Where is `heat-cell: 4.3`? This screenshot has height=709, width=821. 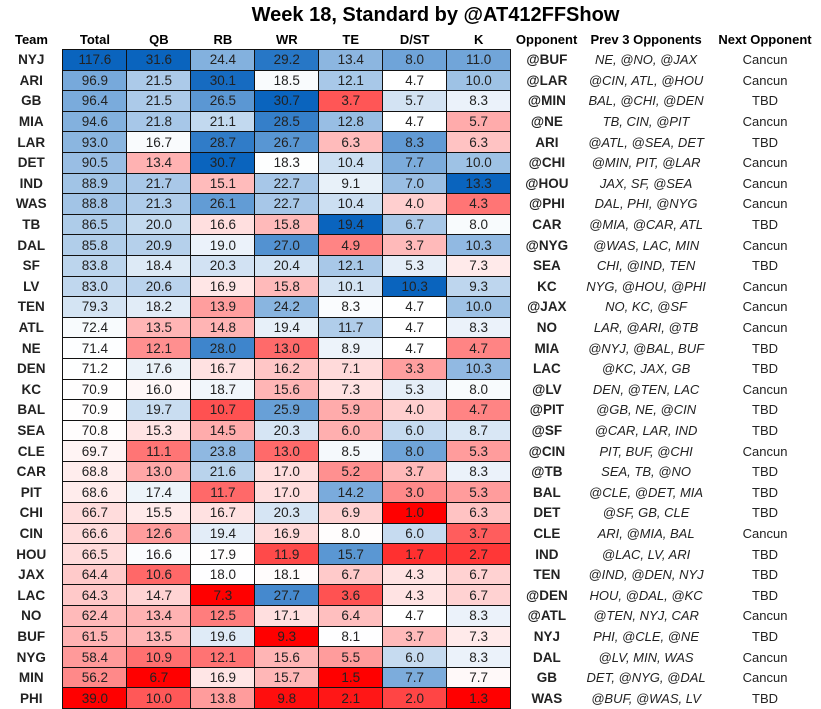 heat-cell: 4.3 is located at coordinates (479, 204).